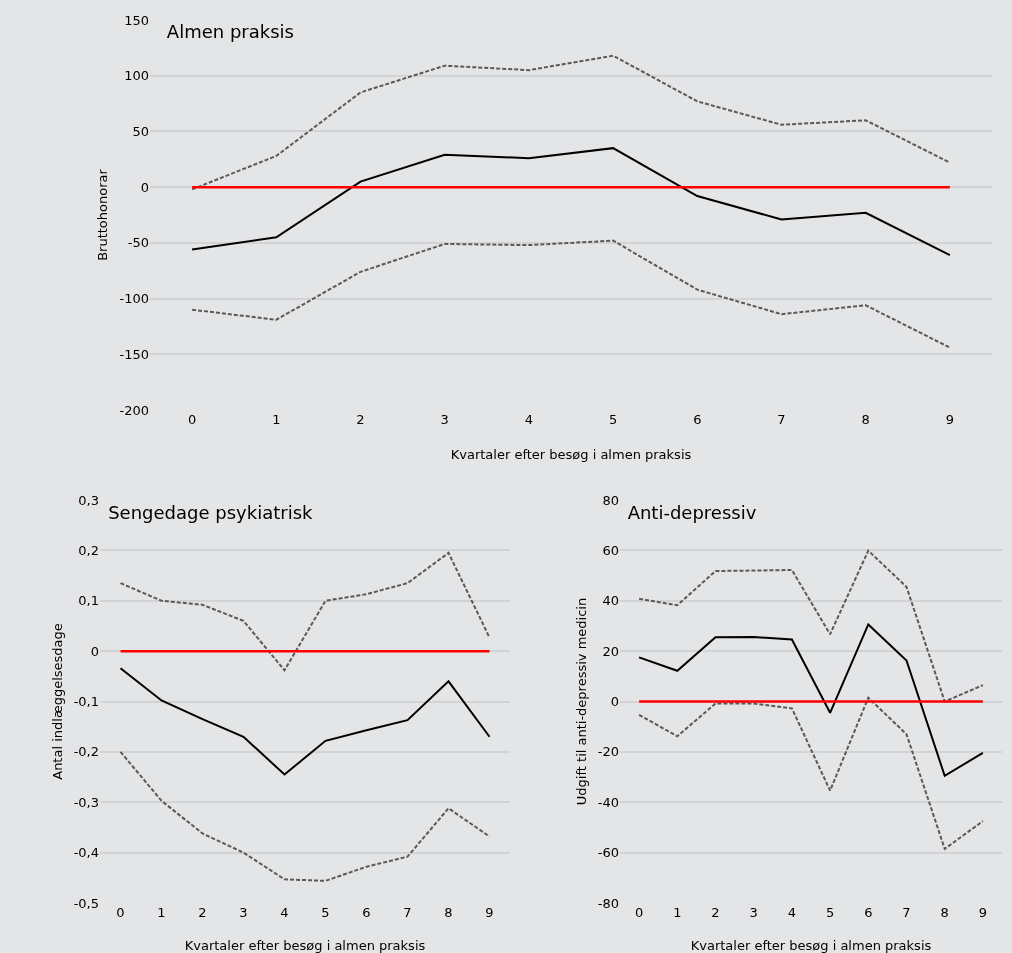  I want to click on y-tick-label: -0,3, so click(86, 802).